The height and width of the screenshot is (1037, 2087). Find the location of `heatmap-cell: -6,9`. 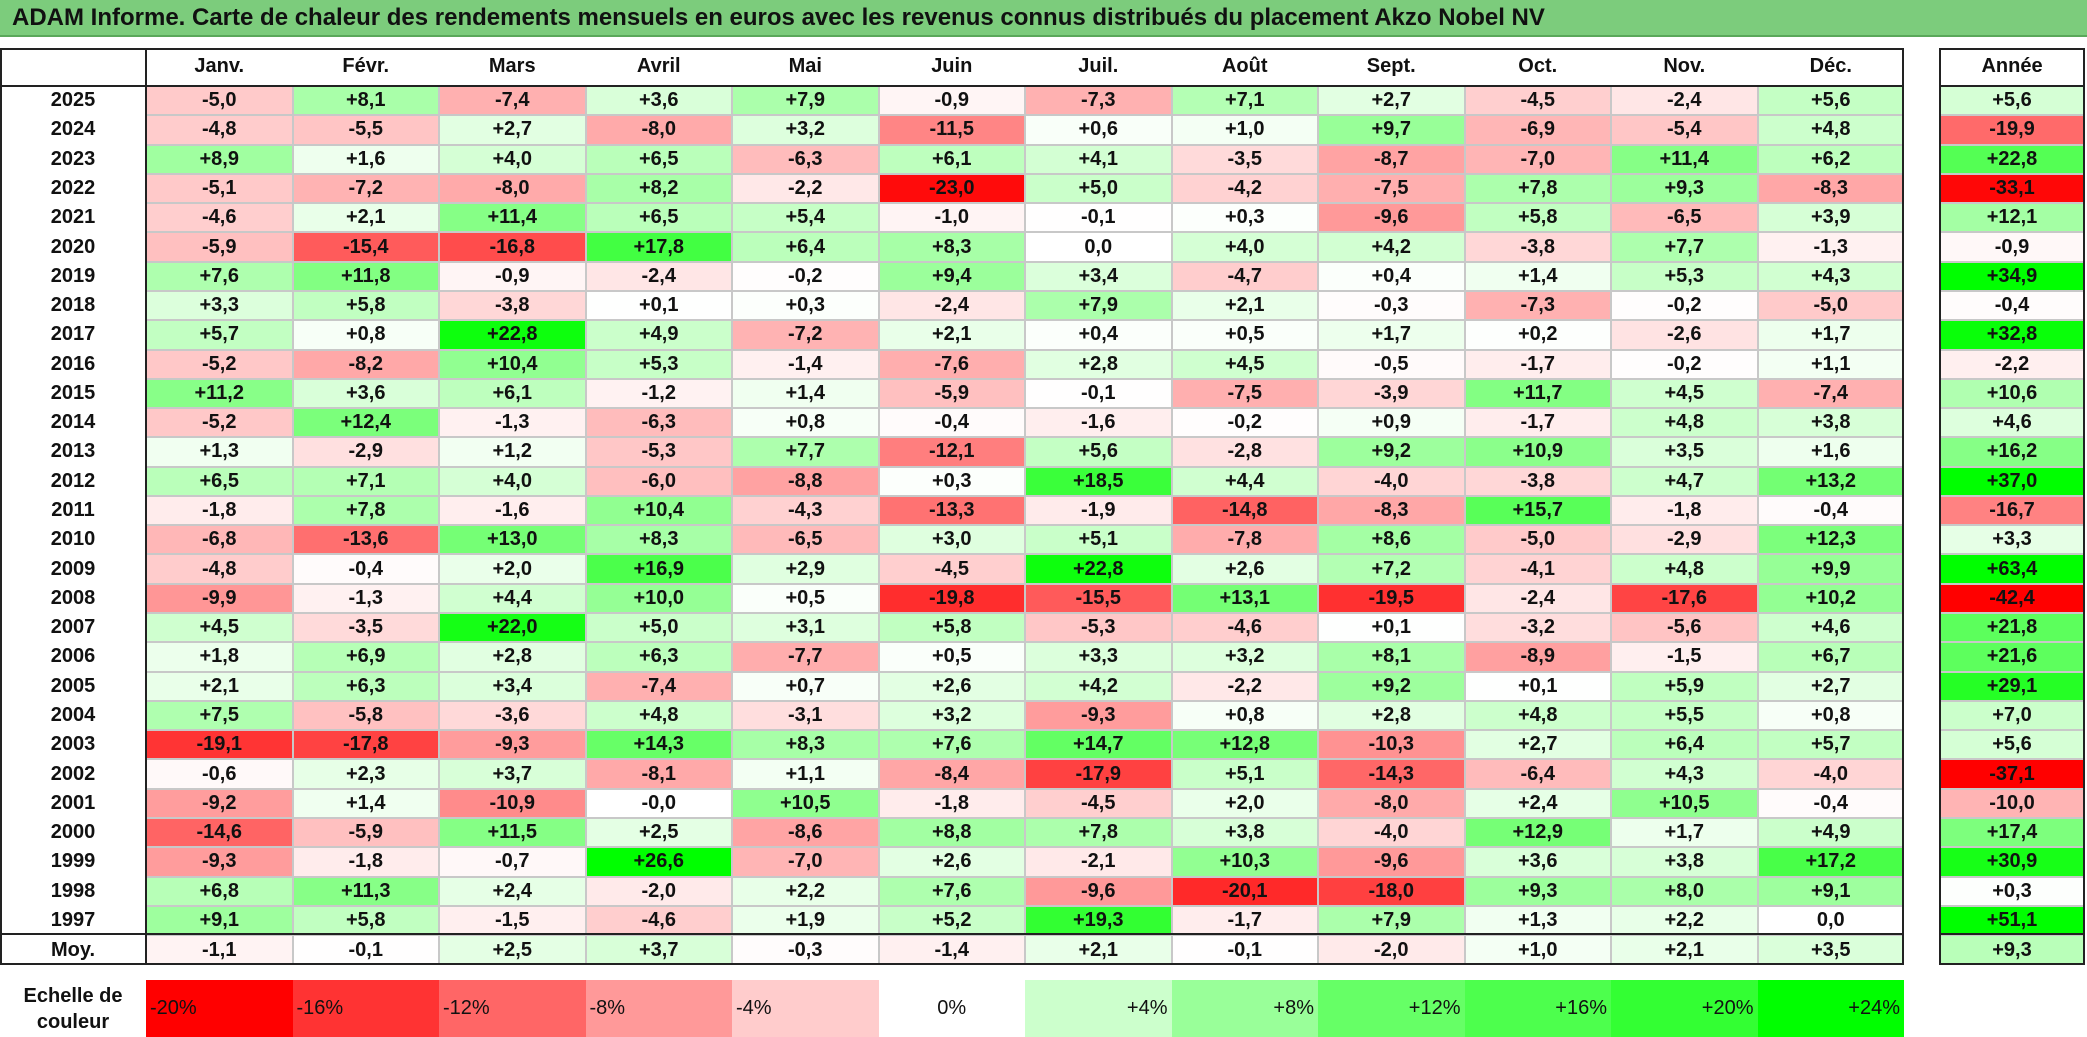

heatmap-cell: -6,9 is located at coordinates (1537, 130).